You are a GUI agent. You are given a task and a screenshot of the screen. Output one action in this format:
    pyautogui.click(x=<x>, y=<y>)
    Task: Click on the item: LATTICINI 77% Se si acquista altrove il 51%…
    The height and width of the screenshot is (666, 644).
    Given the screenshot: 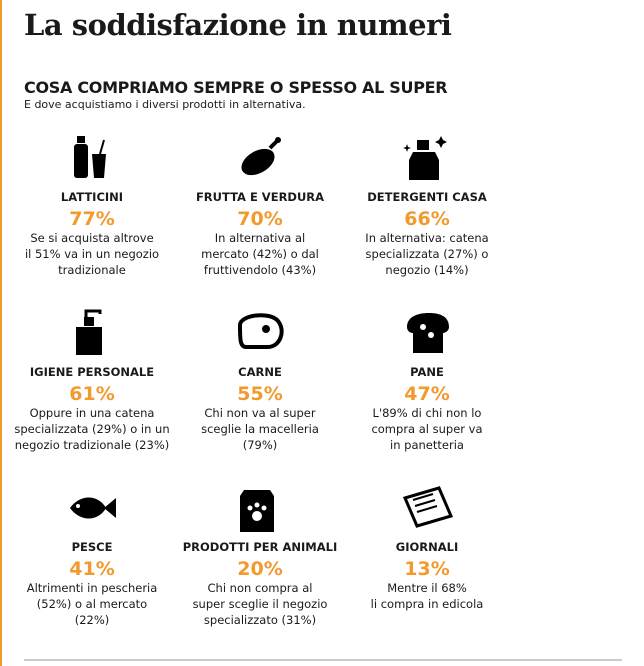 What is the action you would take?
    pyautogui.click(x=93, y=204)
    